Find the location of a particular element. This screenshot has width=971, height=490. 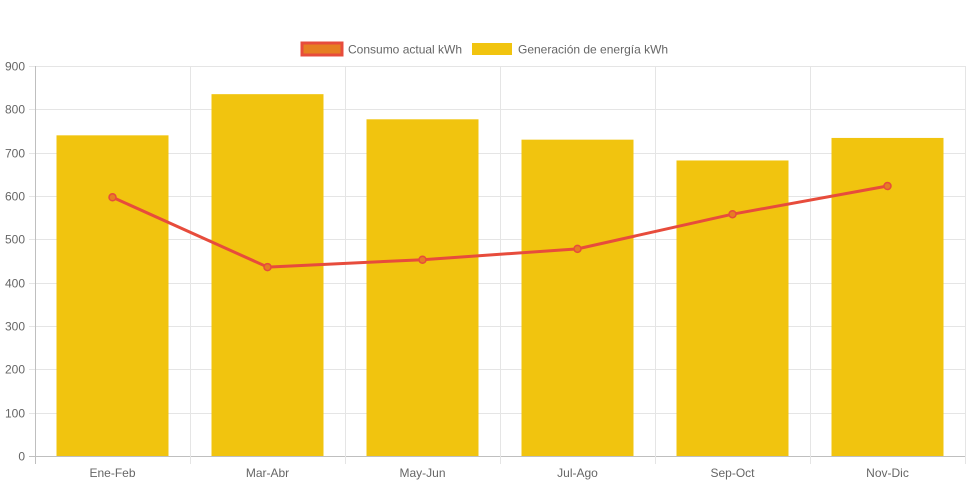

y-axis: 0 100 200 300 400 500 600 700 800 900 is located at coordinates (15, 262).